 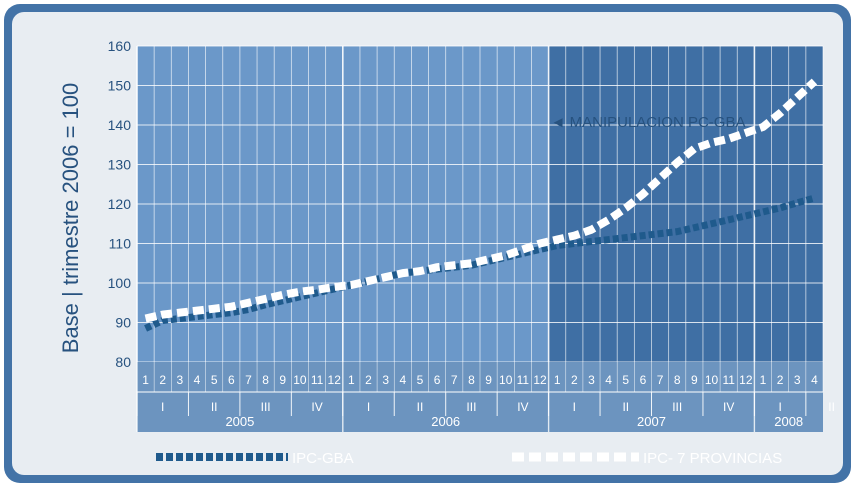 I want to click on y-tick-label: 80, so click(x=123, y=362).